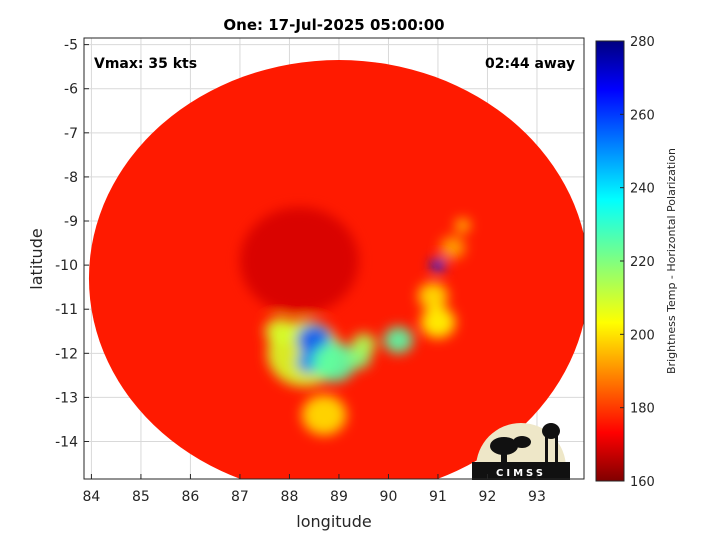 The width and height of the screenshot is (720, 540). I want to click on colorbar, so click(610, 261).